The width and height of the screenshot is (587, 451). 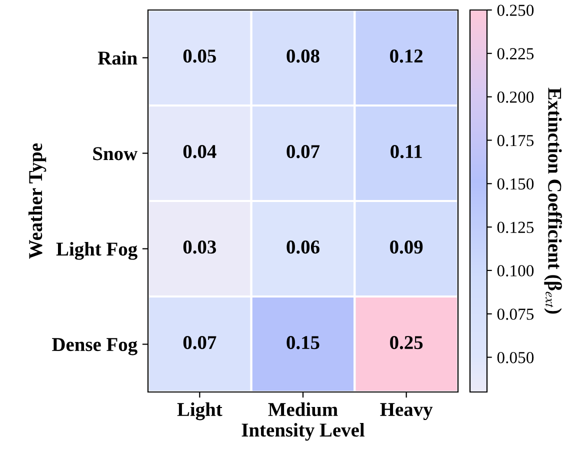 I want to click on color-bar-label: 0.200, so click(x=515, y=97).